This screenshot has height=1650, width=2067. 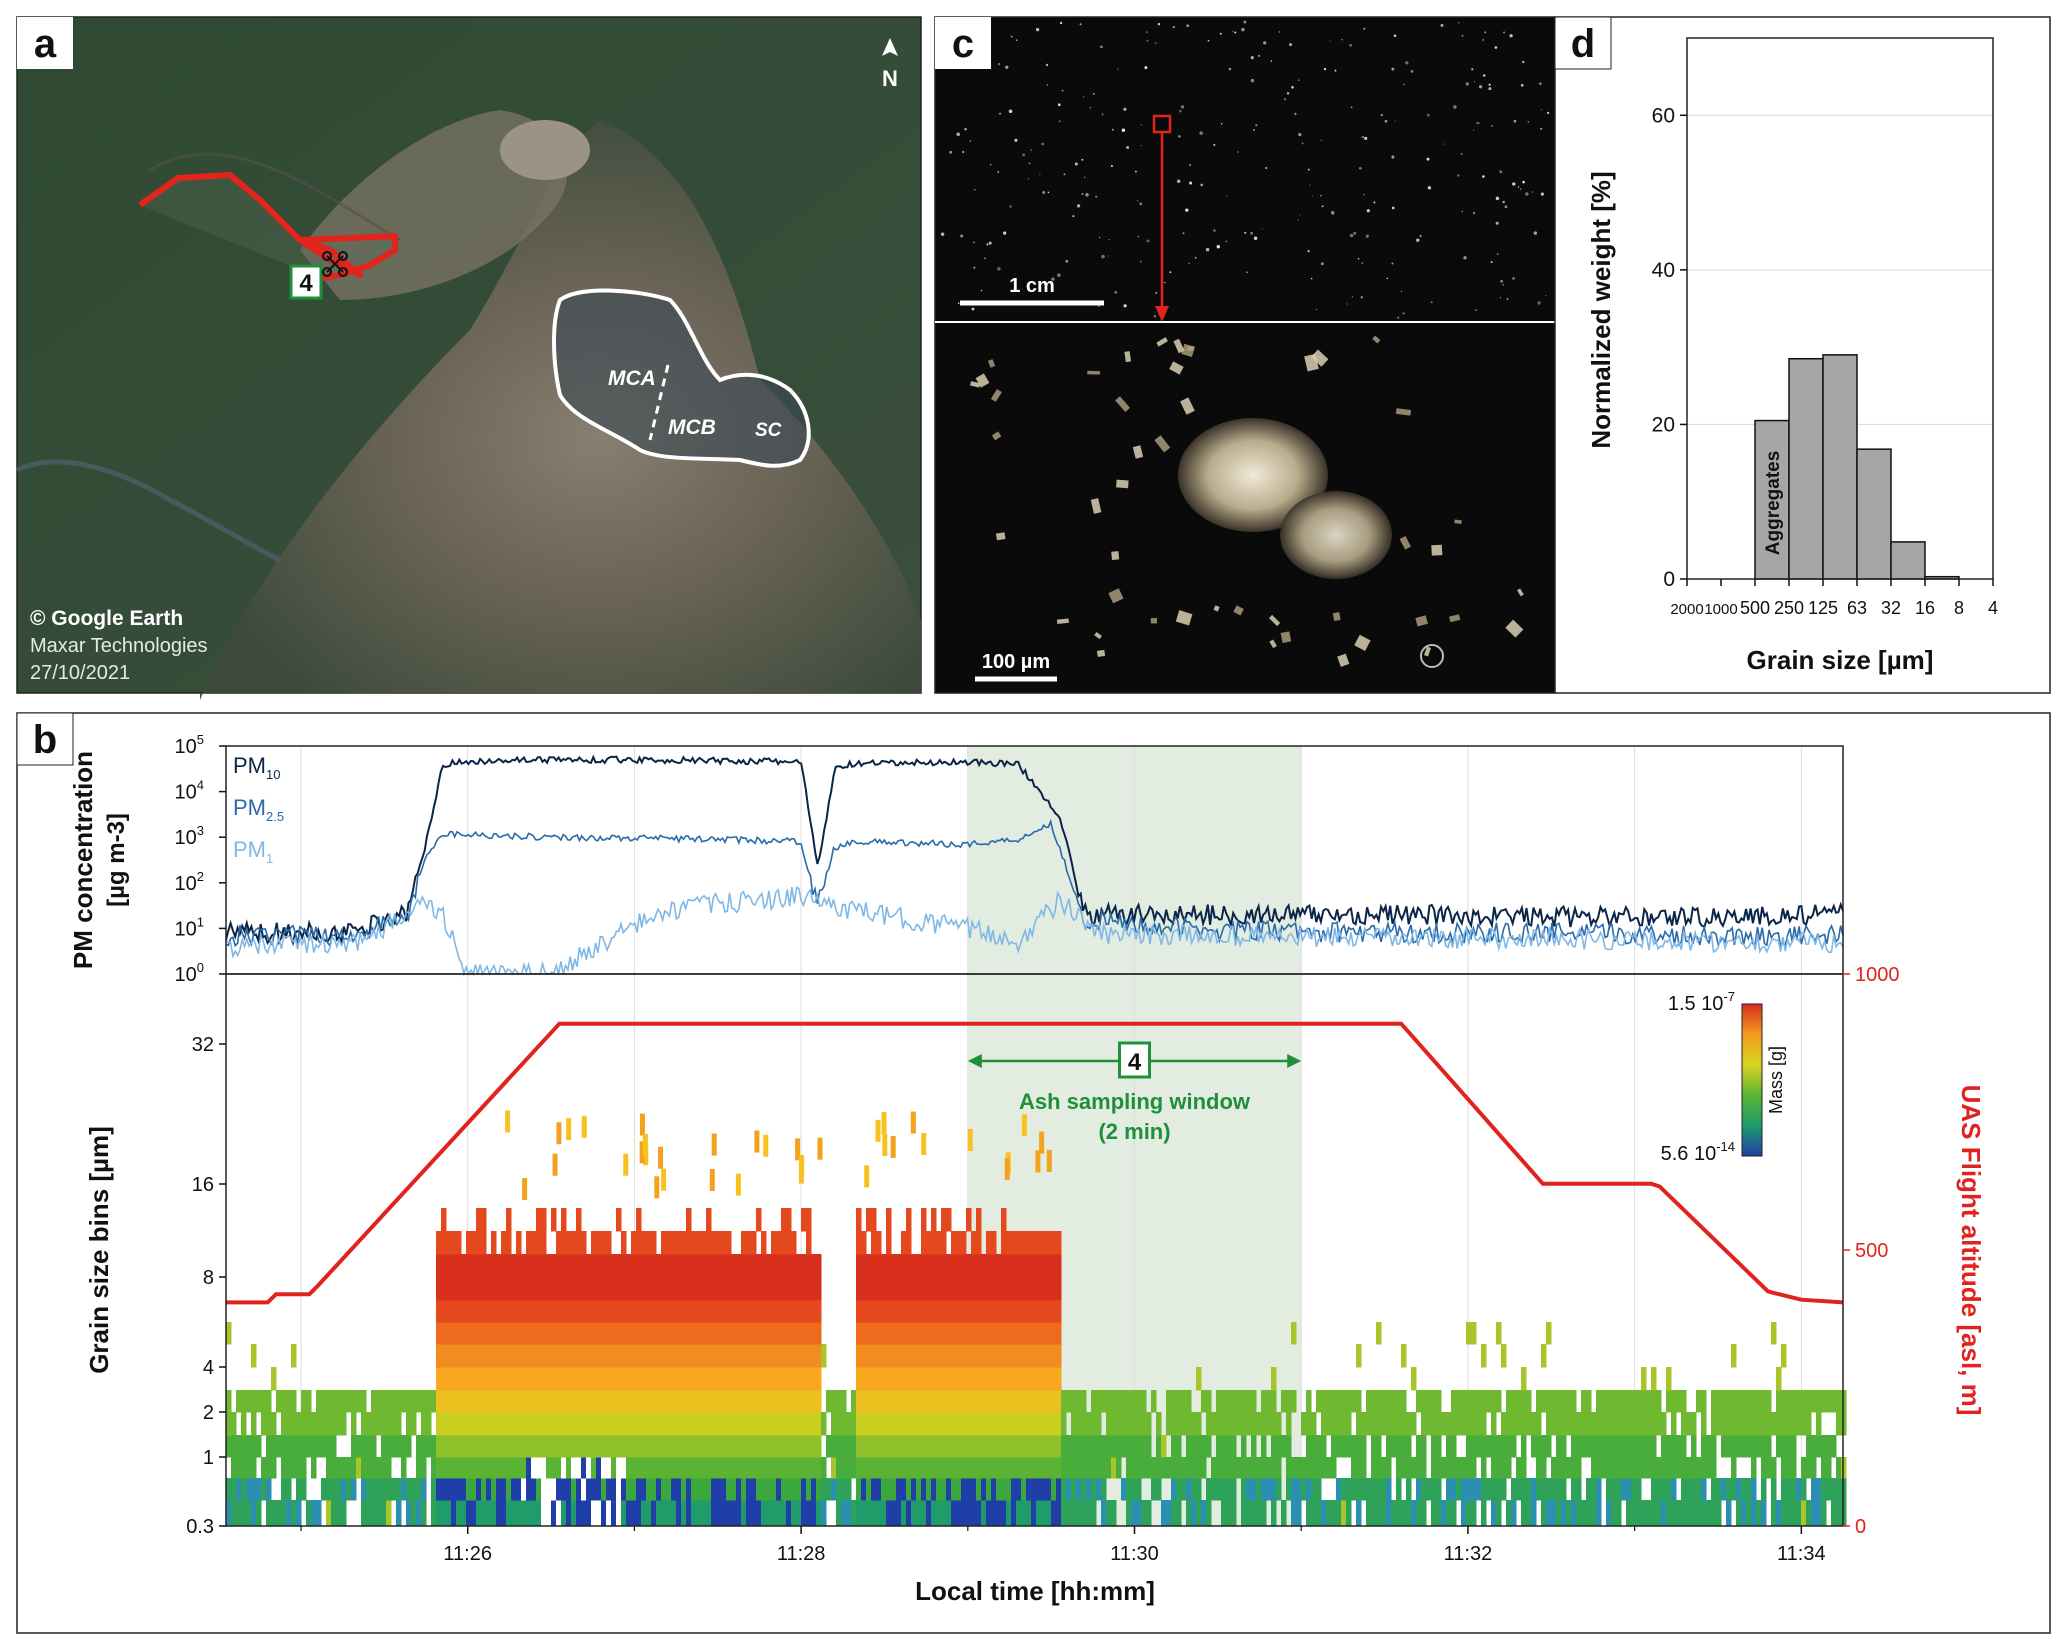 What do you see at coordinates (99, 1250) in the screenshot?
I see `b-bottom-y-axis-label: Grain size bins [µm]` at bounding box center [99, 1250].